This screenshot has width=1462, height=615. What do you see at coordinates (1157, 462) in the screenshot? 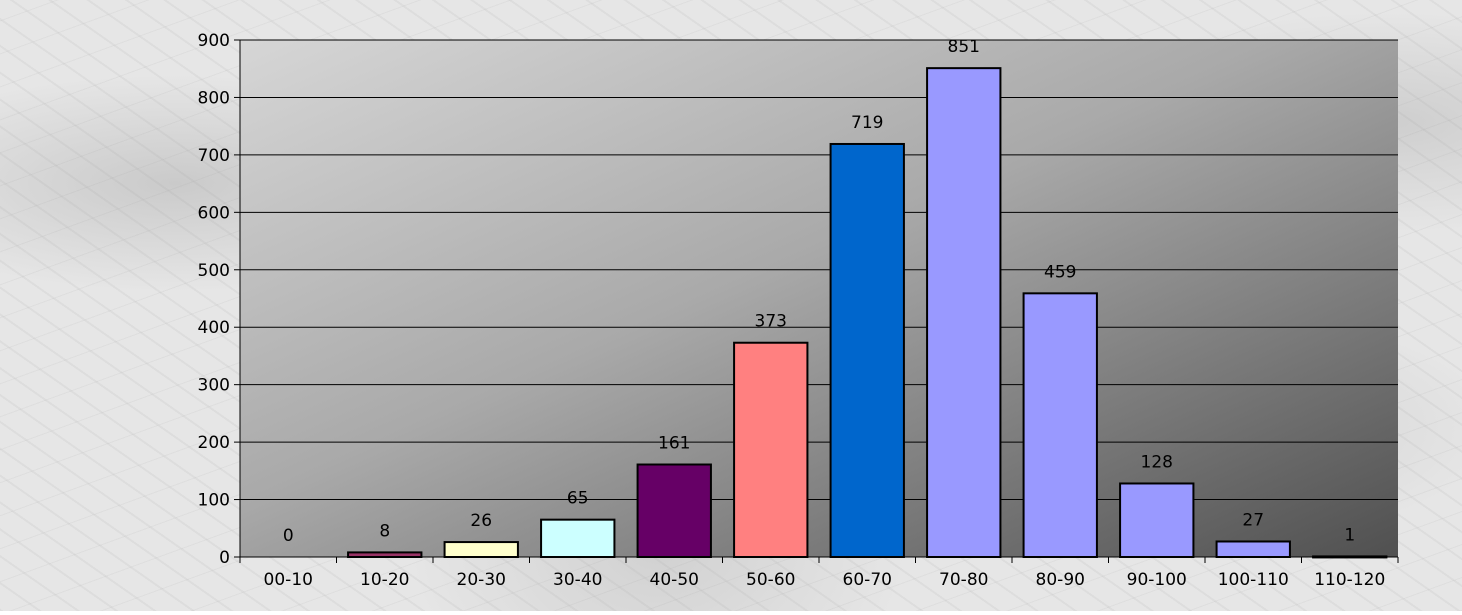
I see `data-label: 128` at bounding box center [1157, 462].